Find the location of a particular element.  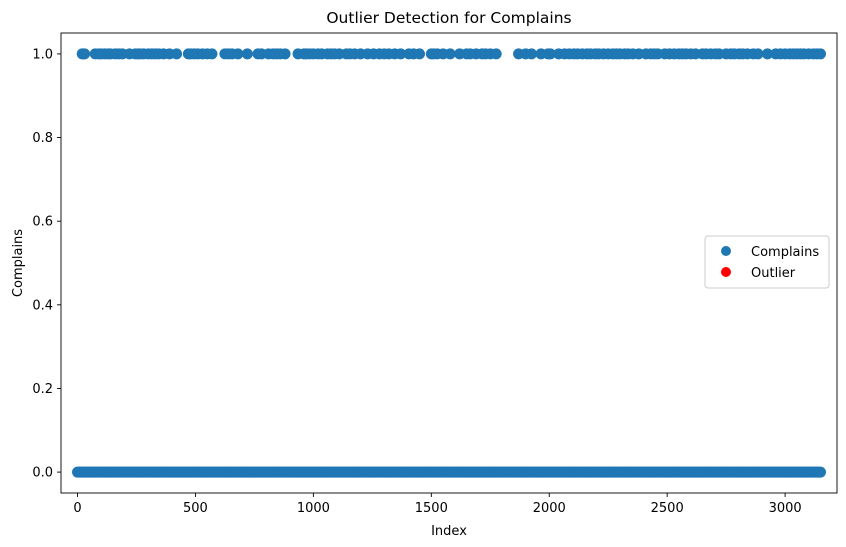

y-tick-label: 0.0 is located at coordinates (42, 473).